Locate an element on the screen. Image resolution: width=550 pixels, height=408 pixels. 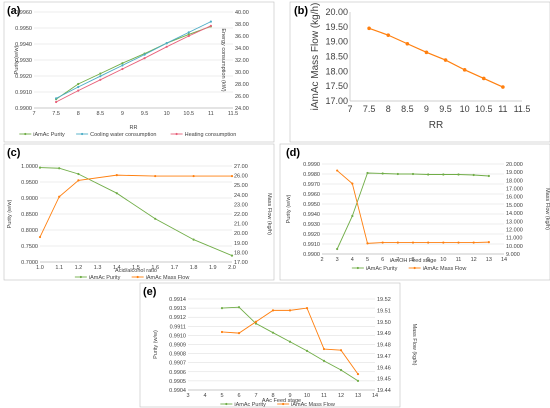
y-tick-label-left: 0.9910 is located at coordinates (23, 93).